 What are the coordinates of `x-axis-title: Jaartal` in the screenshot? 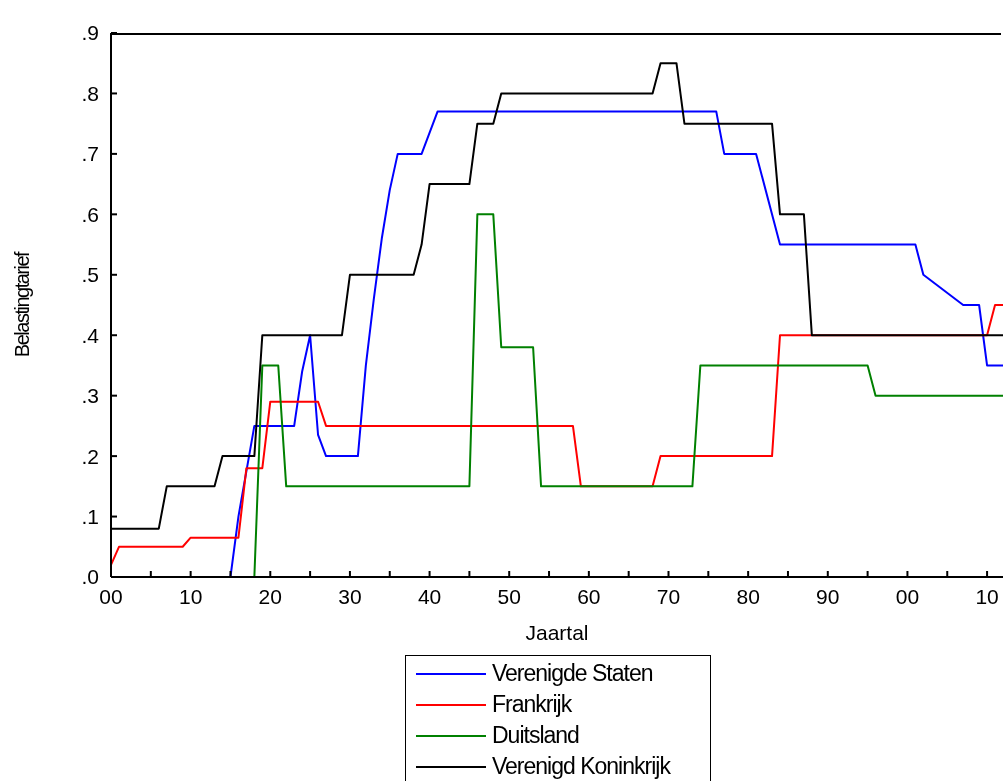 It's located at (557, 633).